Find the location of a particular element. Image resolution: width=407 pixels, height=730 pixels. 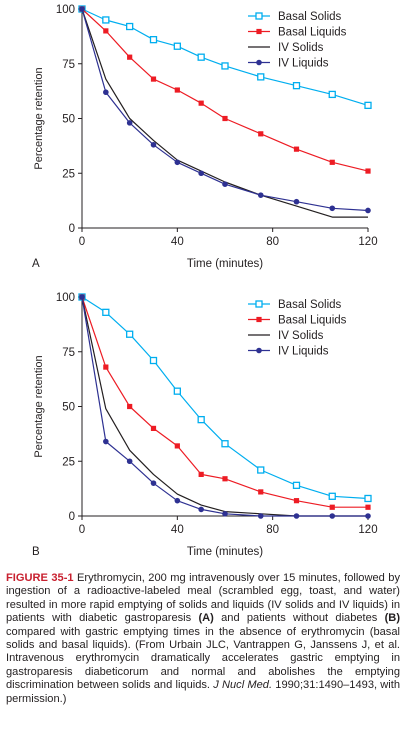

panel-label: B is located at coordinates (36, 552).